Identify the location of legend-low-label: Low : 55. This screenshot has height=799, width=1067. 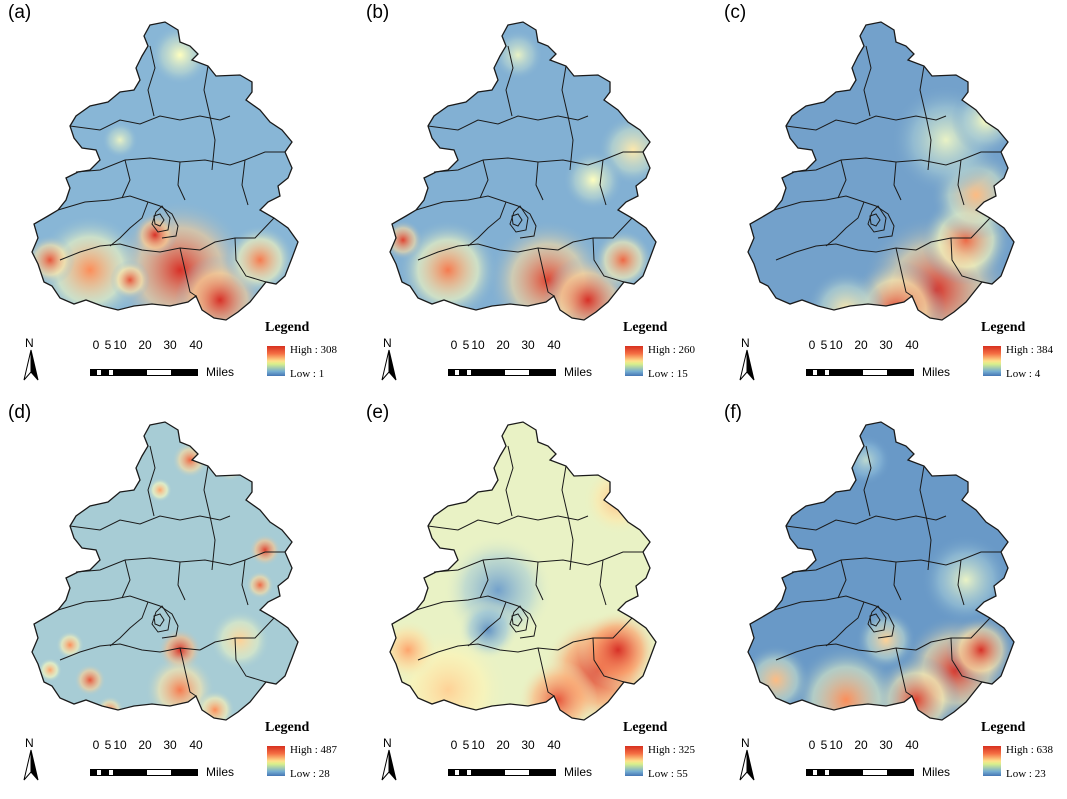
(668, 774).